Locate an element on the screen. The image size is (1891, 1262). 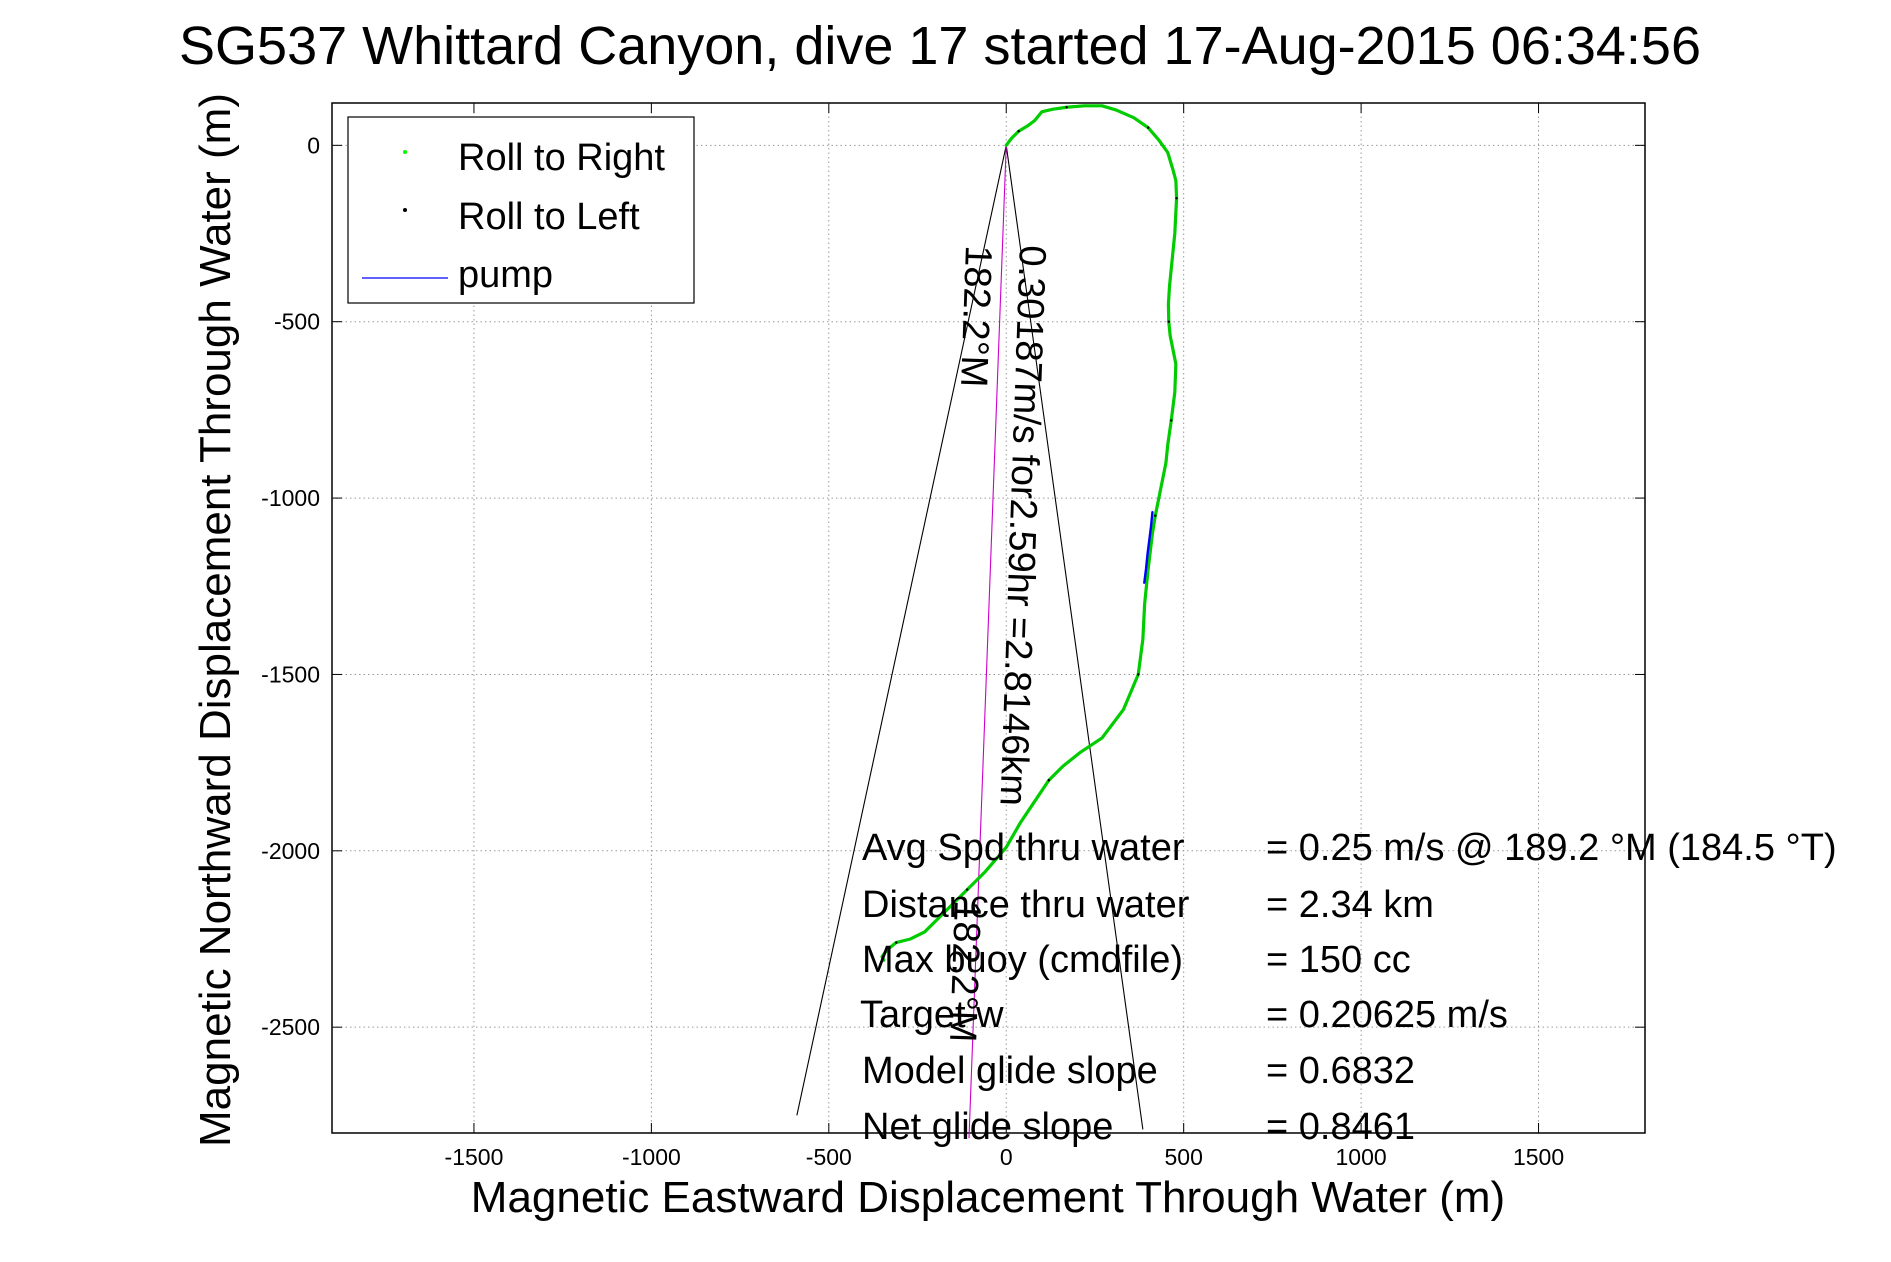
stat-value: = 0.8461 is located at coordinates (1340, 1127).